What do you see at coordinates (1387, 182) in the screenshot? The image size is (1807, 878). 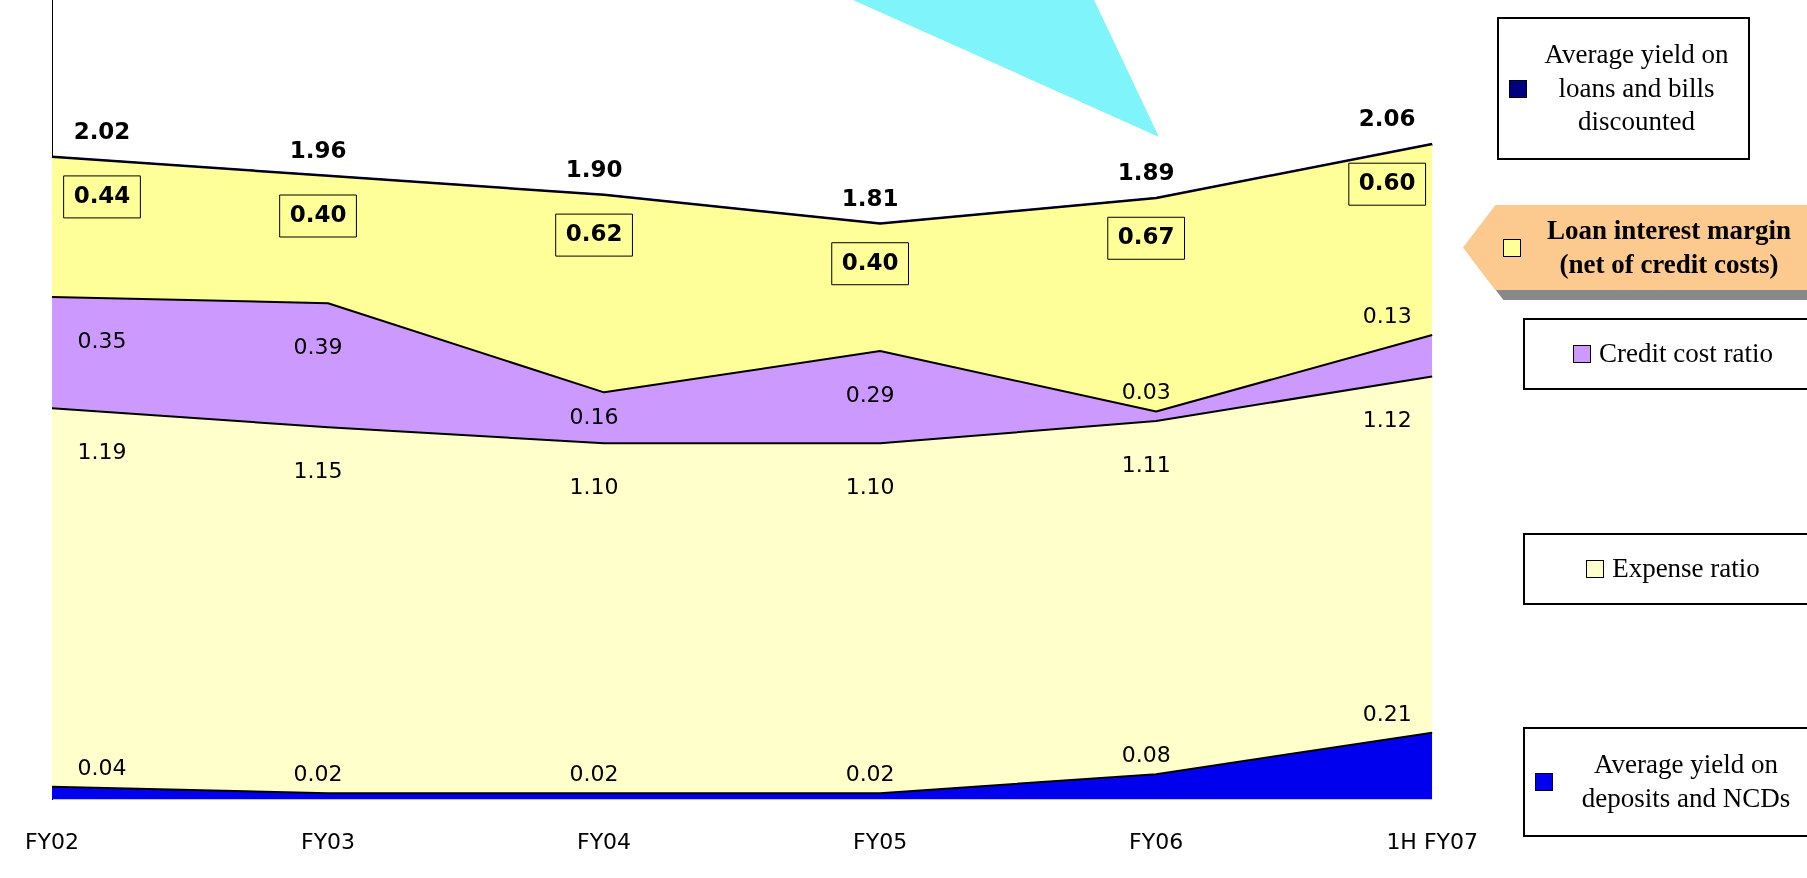 I see `data-label: 0.60` at bounding box center [1387, 182].